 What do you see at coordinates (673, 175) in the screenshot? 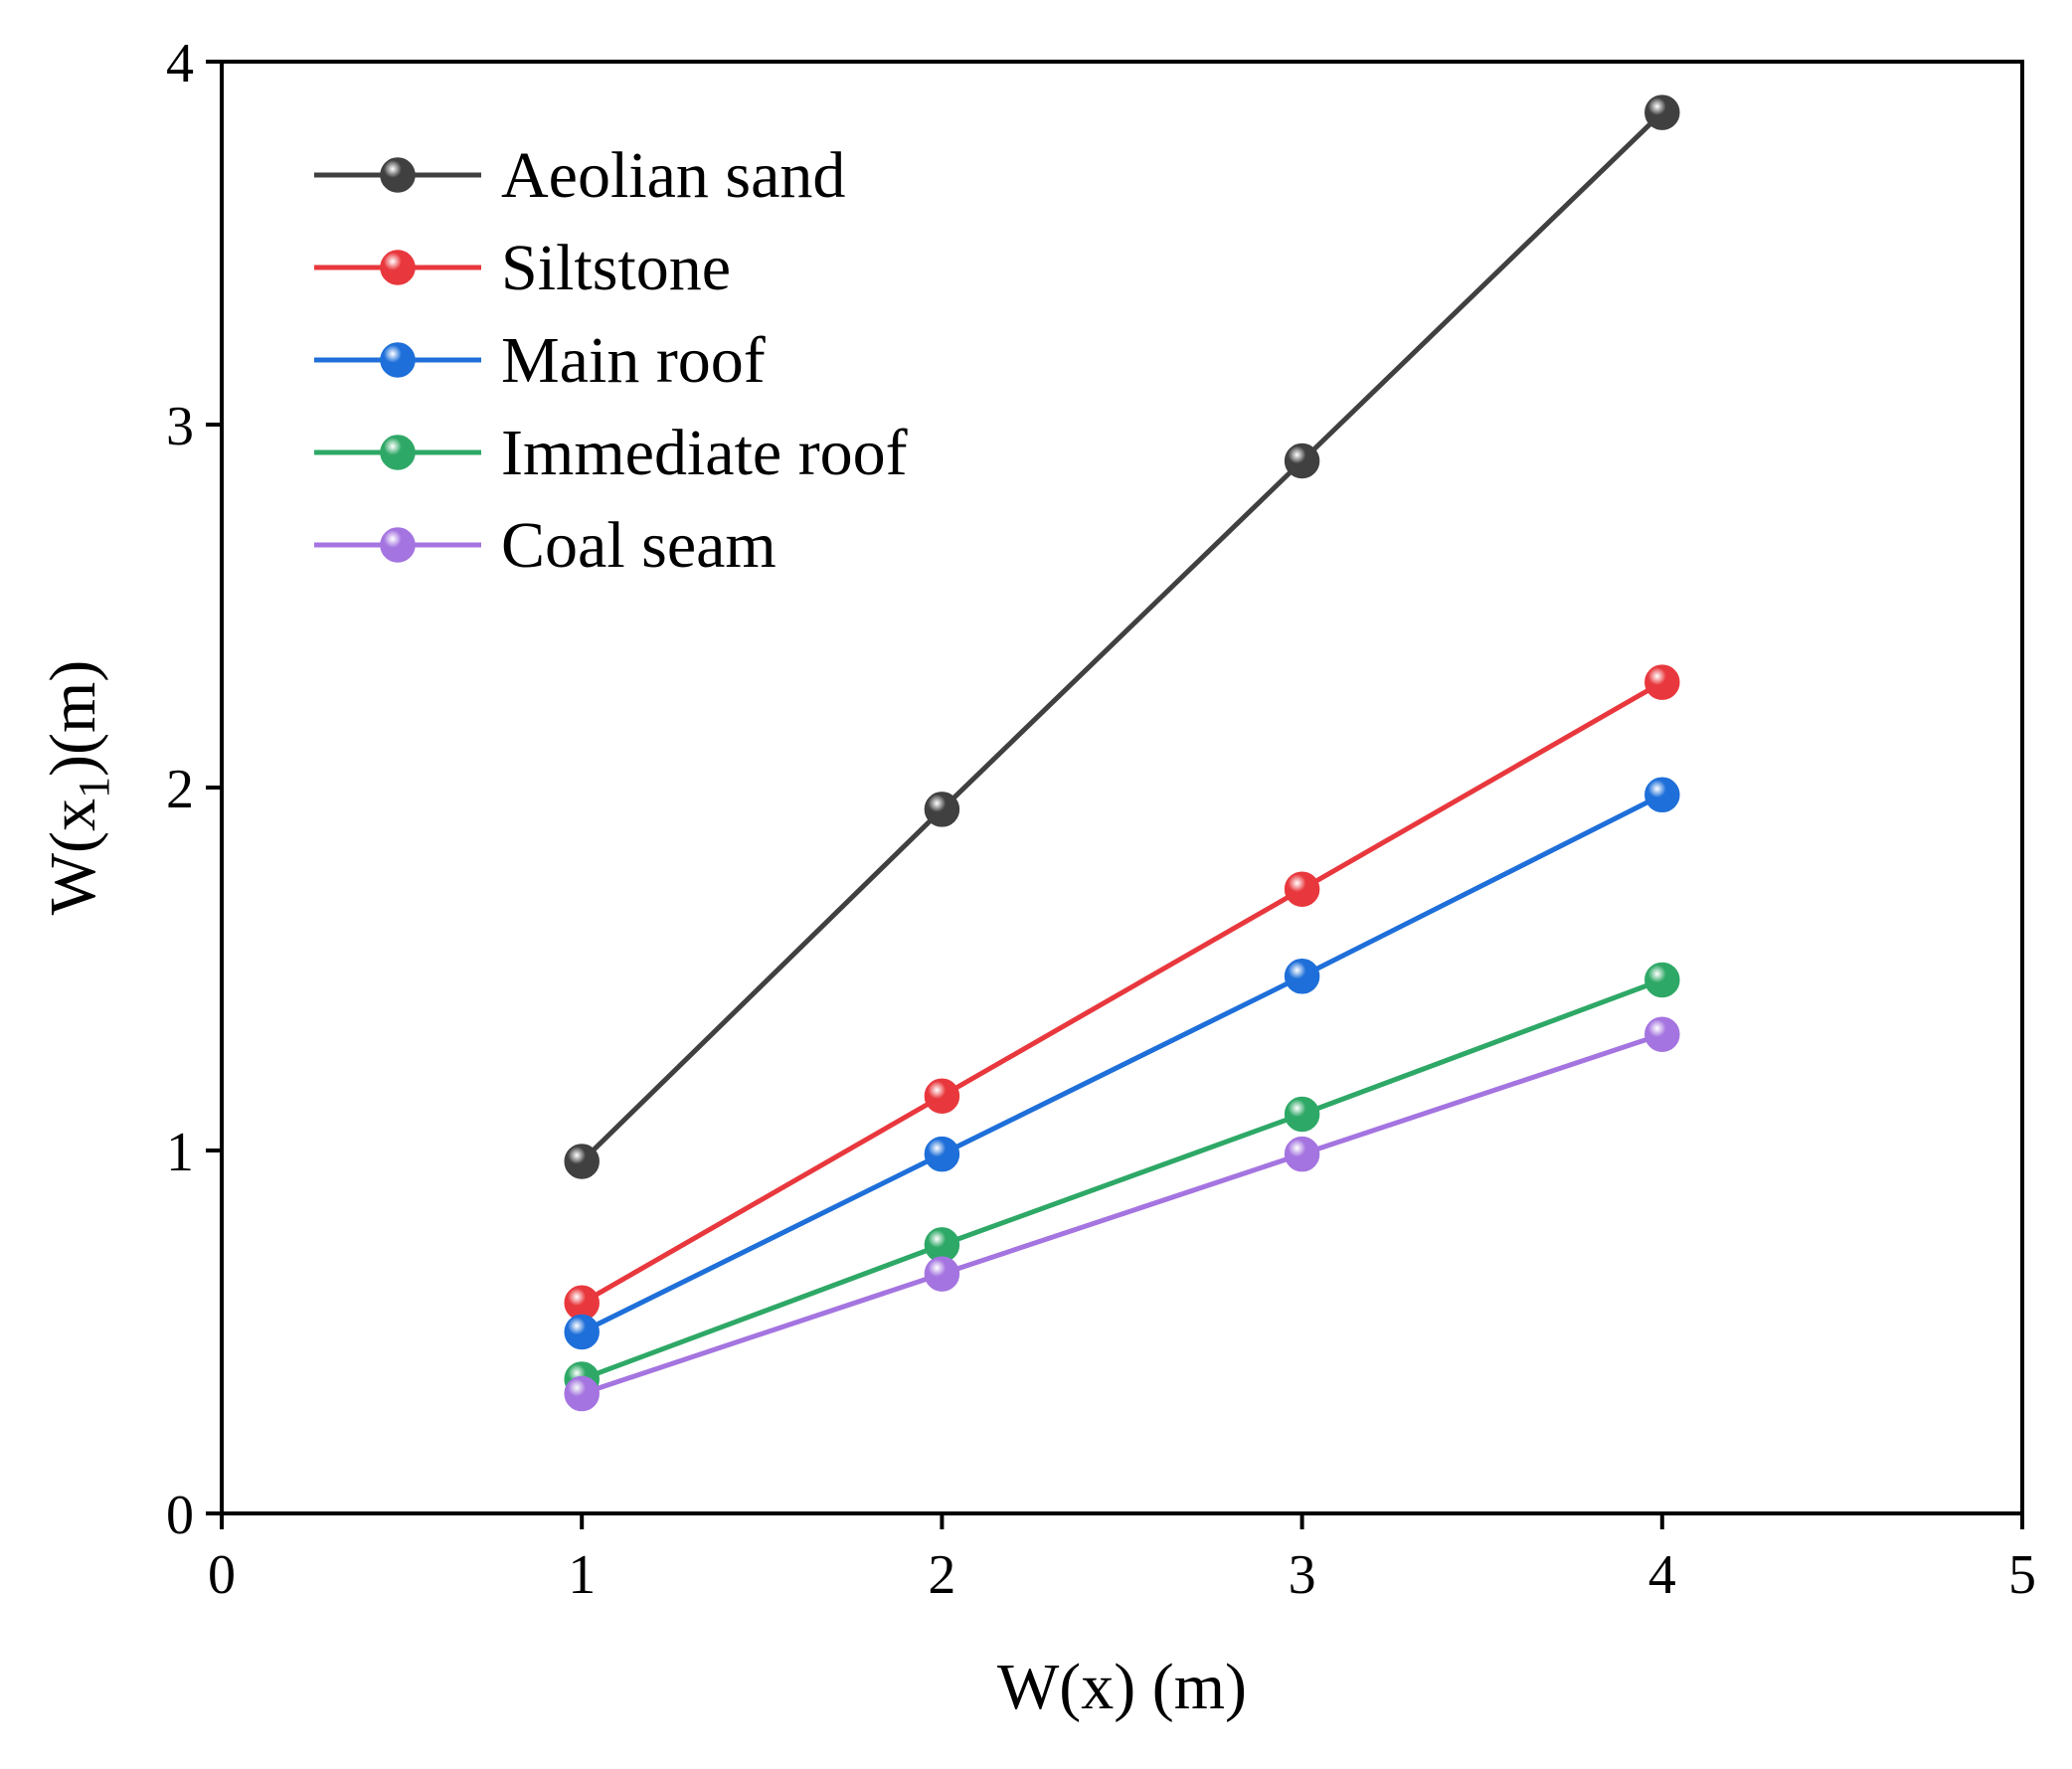
I see `legend-label: Aeolian sand` at bounding box center [673, 175].